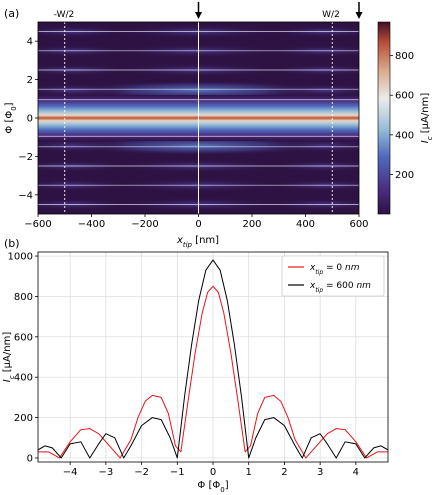  I want to click on panel-a-label: (a), so click(11, 13).